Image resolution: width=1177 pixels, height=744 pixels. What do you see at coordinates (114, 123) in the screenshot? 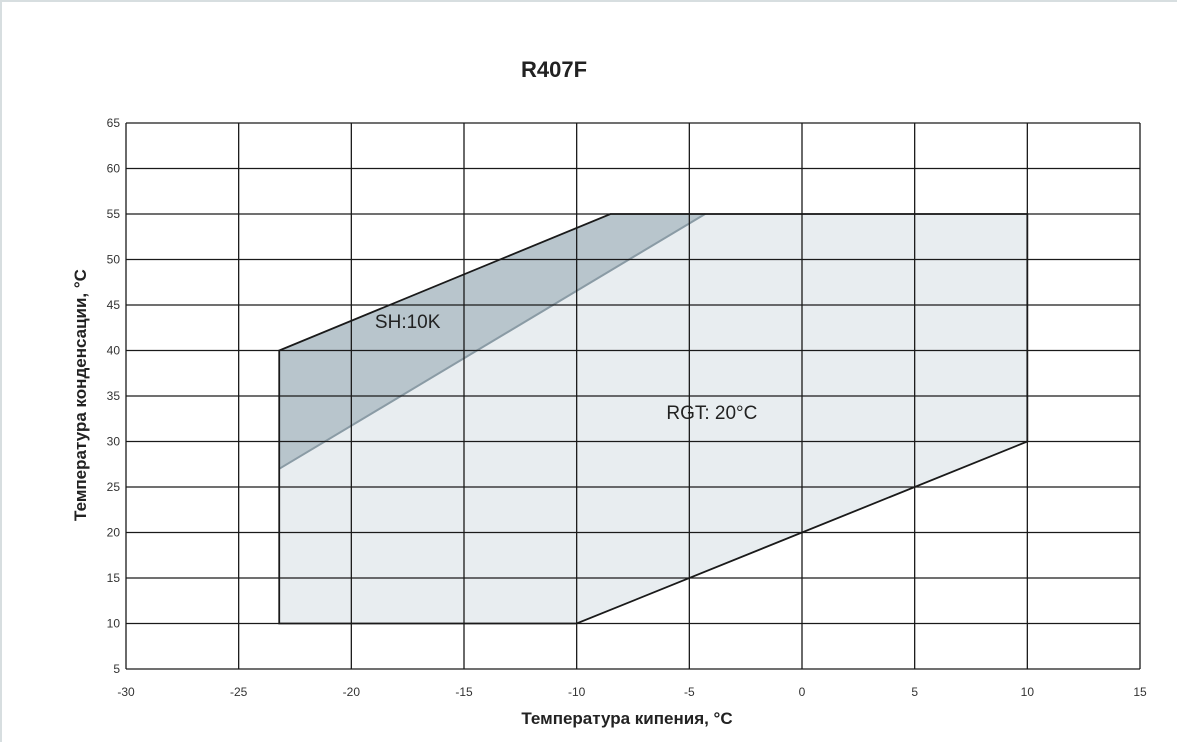
I see `y-tick-label: 65` at bounding box center [114, 123].